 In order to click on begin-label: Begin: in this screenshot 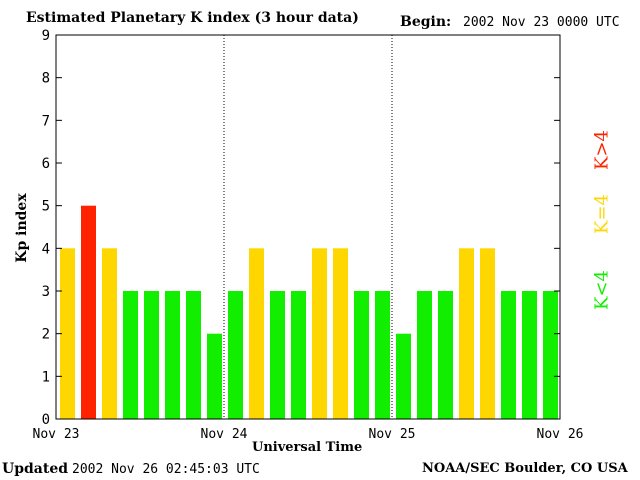, I will do `click(426, 22)`.